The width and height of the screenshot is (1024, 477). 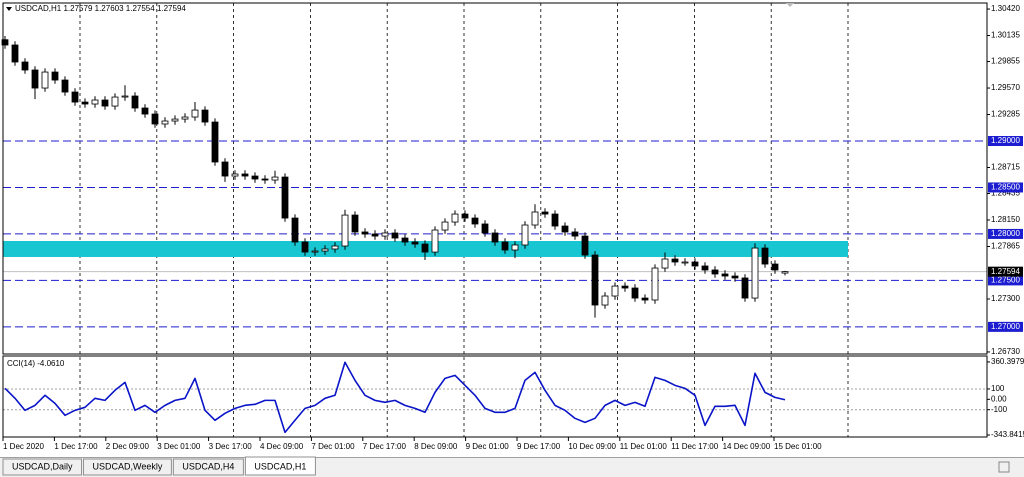 I want to click on open-value: 1.27579, so click(x=77, y=8).